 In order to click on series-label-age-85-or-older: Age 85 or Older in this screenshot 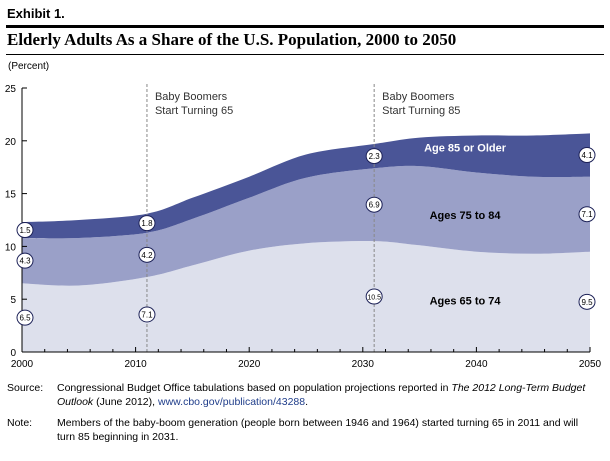, I will do `click(465, 148)`.